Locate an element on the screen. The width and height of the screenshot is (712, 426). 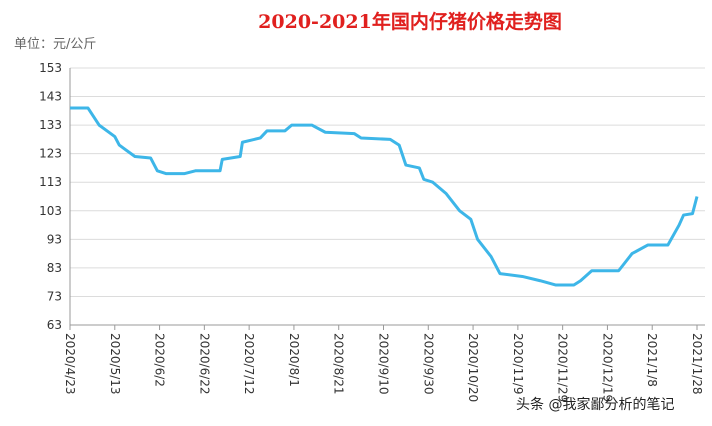
x-tick-label: 2021/1/28 is located at coordinates (697, 364).